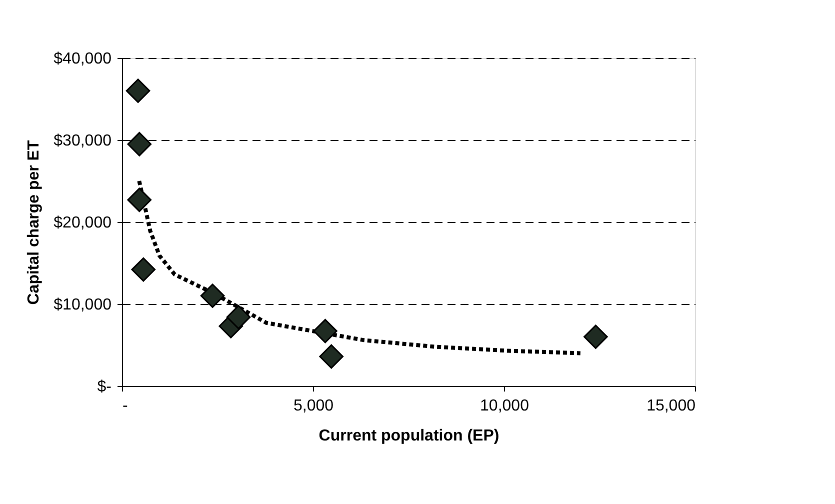 The image size is (835, 504). I want to click on y-tick-label: $30,000, so click(83, 141).